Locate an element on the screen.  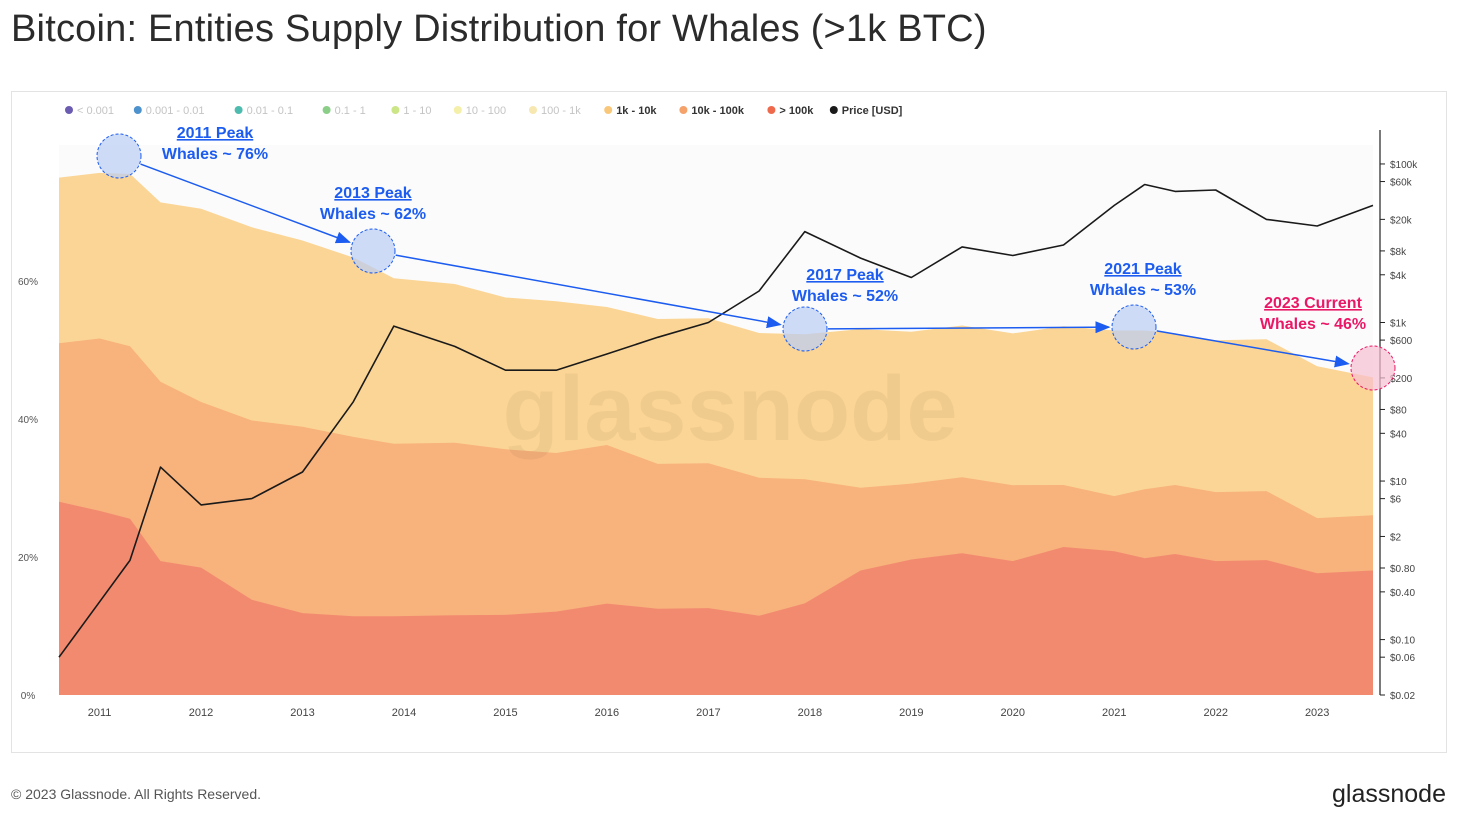
annotation-value: Whales ~ 46% is located at coordinates (1313, 324).